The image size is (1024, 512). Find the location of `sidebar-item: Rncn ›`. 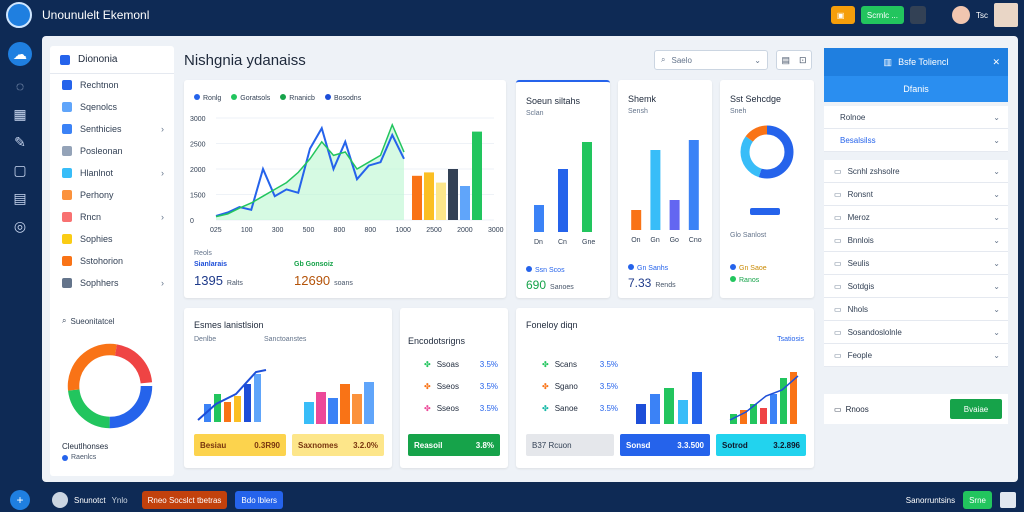

sidebar-item: Rncn › is located at coordinates (112, 217).